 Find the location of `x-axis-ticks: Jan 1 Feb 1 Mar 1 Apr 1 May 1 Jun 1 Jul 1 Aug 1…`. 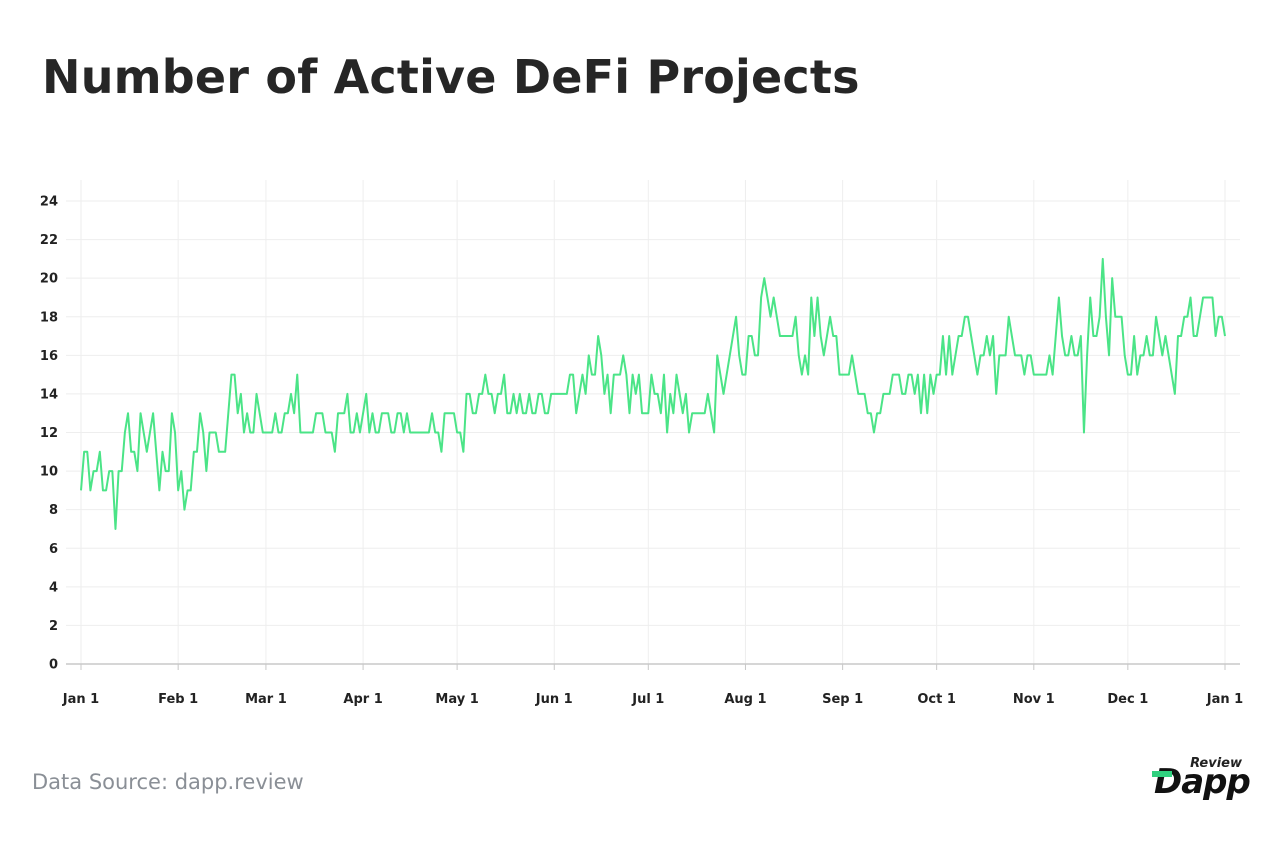

x-axis-ticks: Jan 1 Feb 1 Mar 1 Apr 1 May 1 Jun 1 Jul 1 Aug 1… is located at coordinates (652, 685).